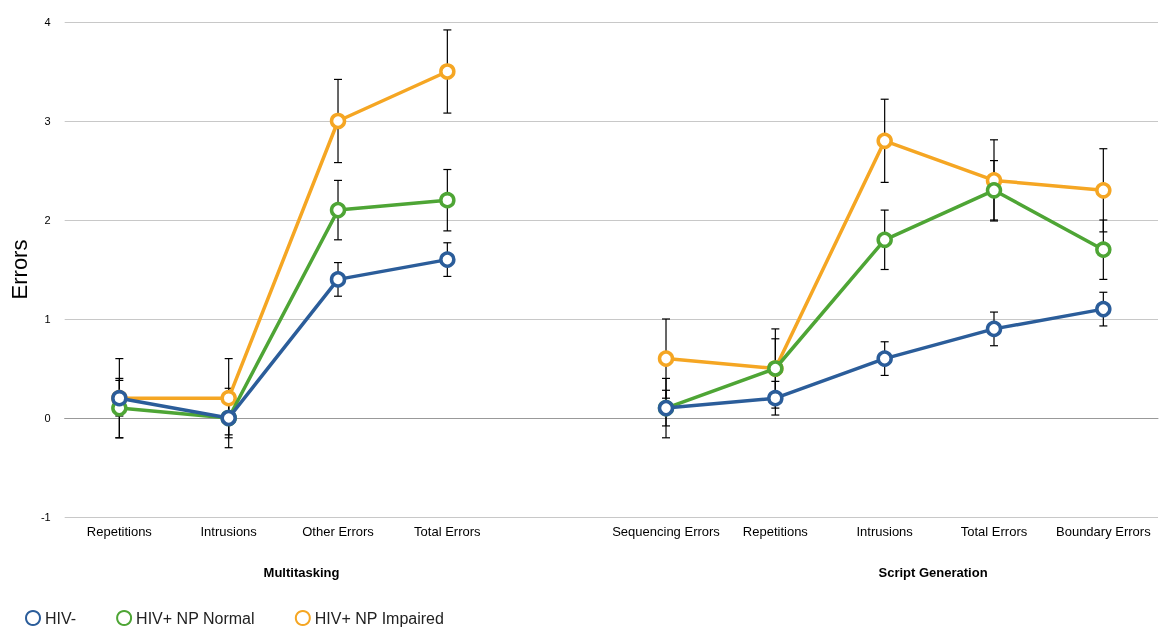 This screenshot has width=1163, height=635. I want to click on legend-label: HIV+ NP Normal, so click(195, 618).